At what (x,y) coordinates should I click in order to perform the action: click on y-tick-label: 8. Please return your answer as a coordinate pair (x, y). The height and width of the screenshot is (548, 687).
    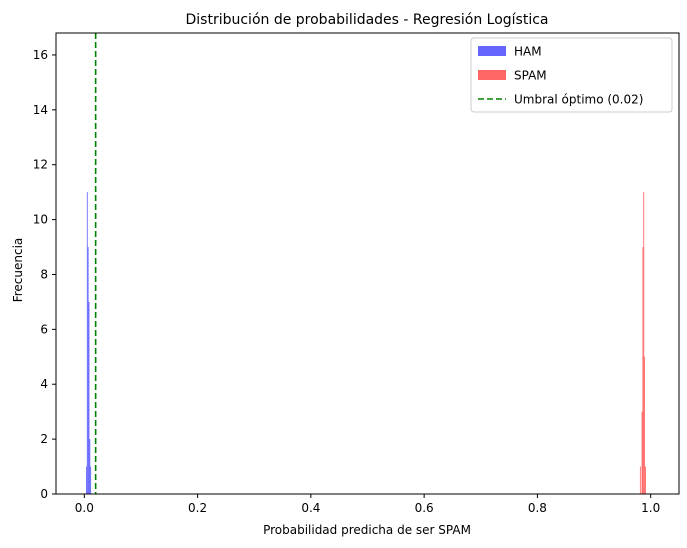
    Looking at the image, I should click on (44, 274).